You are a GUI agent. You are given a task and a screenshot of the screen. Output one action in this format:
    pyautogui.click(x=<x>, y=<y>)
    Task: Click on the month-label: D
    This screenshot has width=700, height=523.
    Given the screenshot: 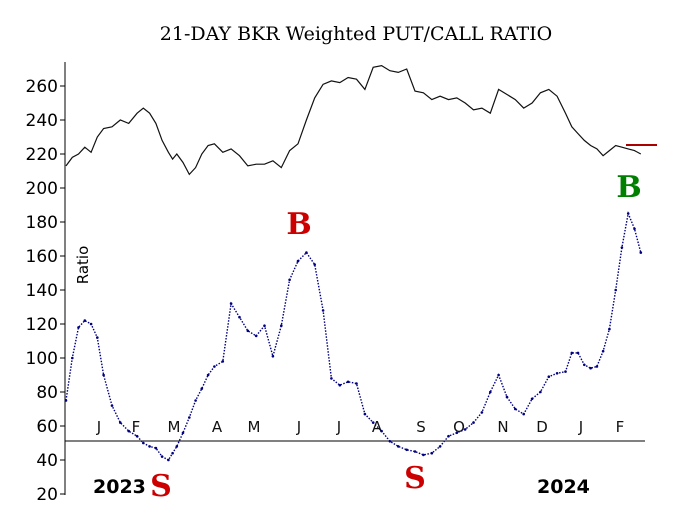 What is the action you would take?
    pyautogui.click(x=542, y=427)
    